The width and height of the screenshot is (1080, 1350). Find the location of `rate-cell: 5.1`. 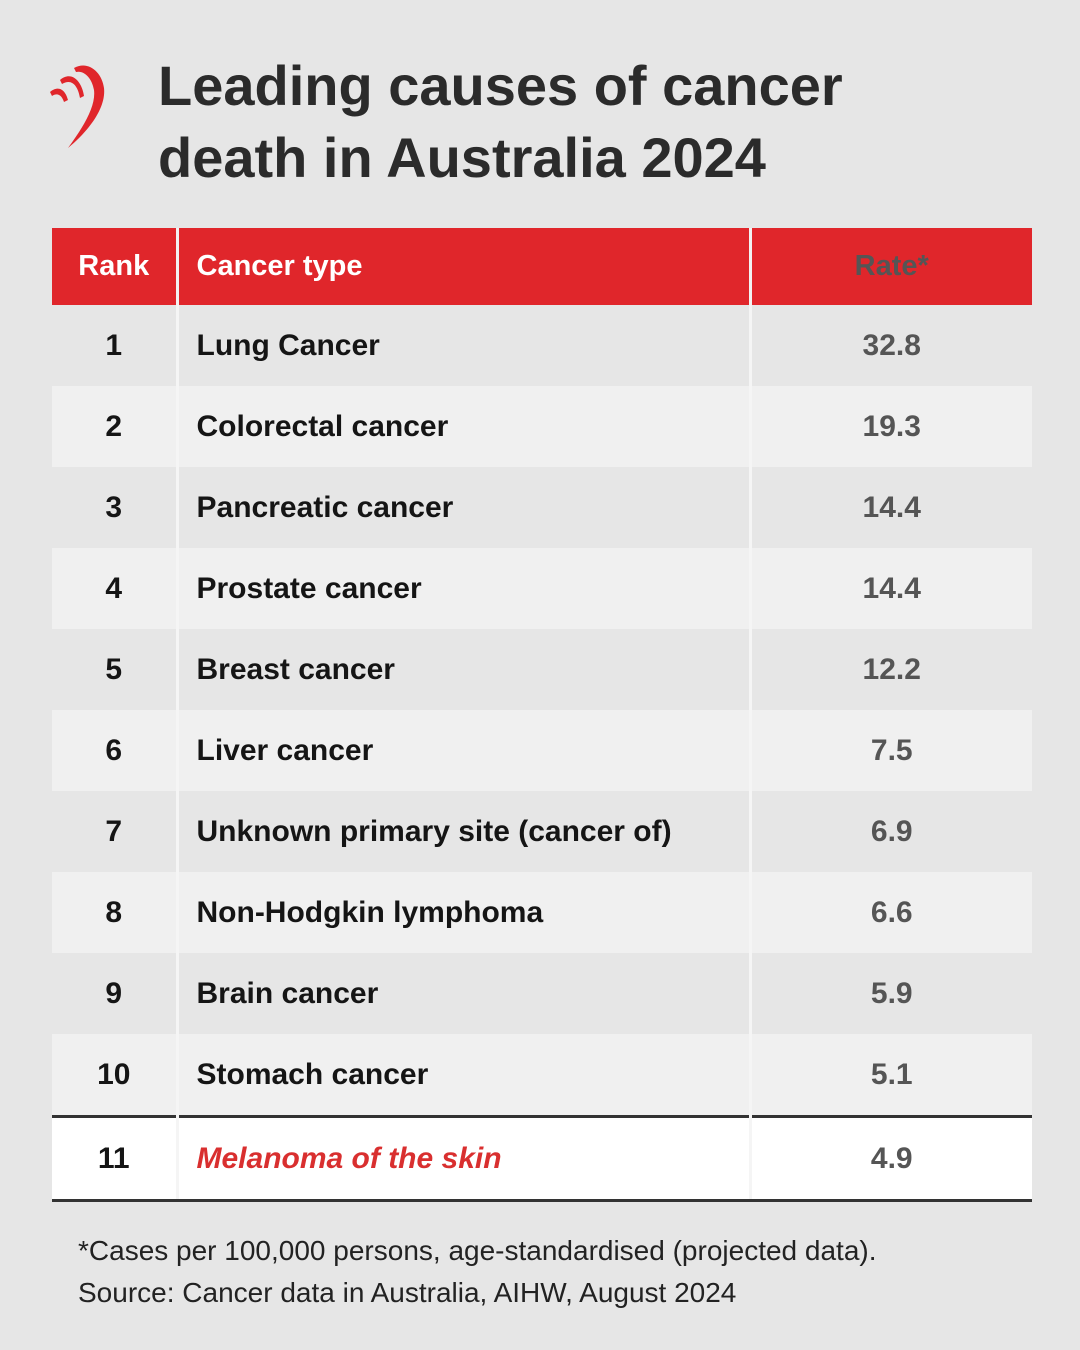

rate-cell: 5.1 is located at coordinates (890, 1075).